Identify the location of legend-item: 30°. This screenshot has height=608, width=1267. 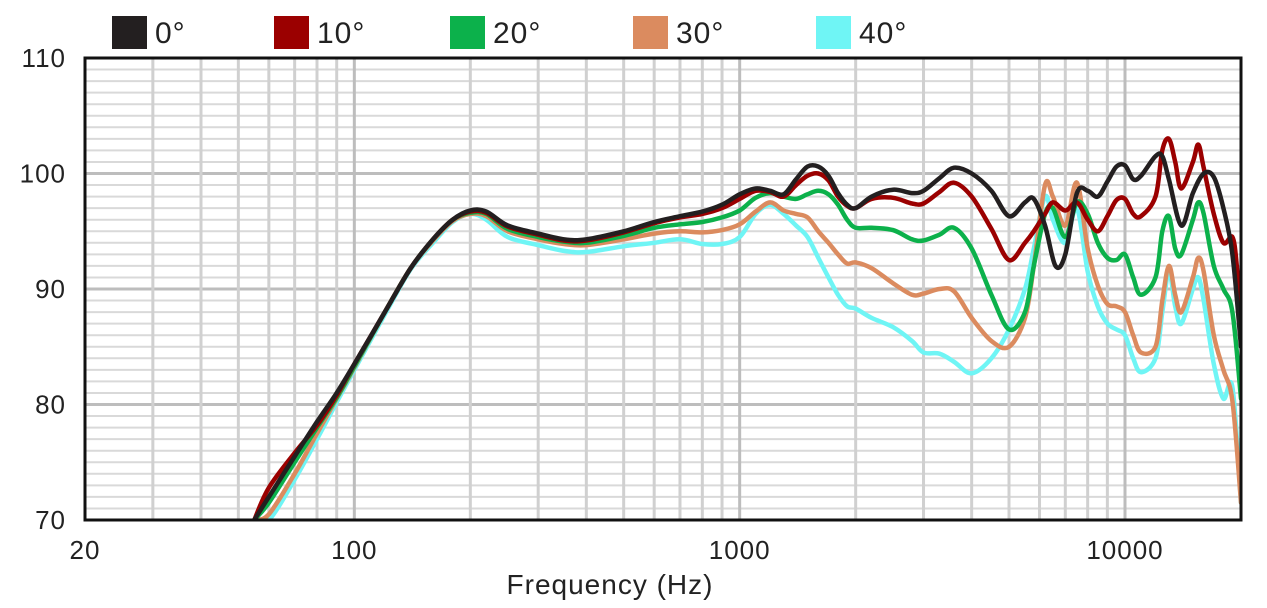
(678, 33).